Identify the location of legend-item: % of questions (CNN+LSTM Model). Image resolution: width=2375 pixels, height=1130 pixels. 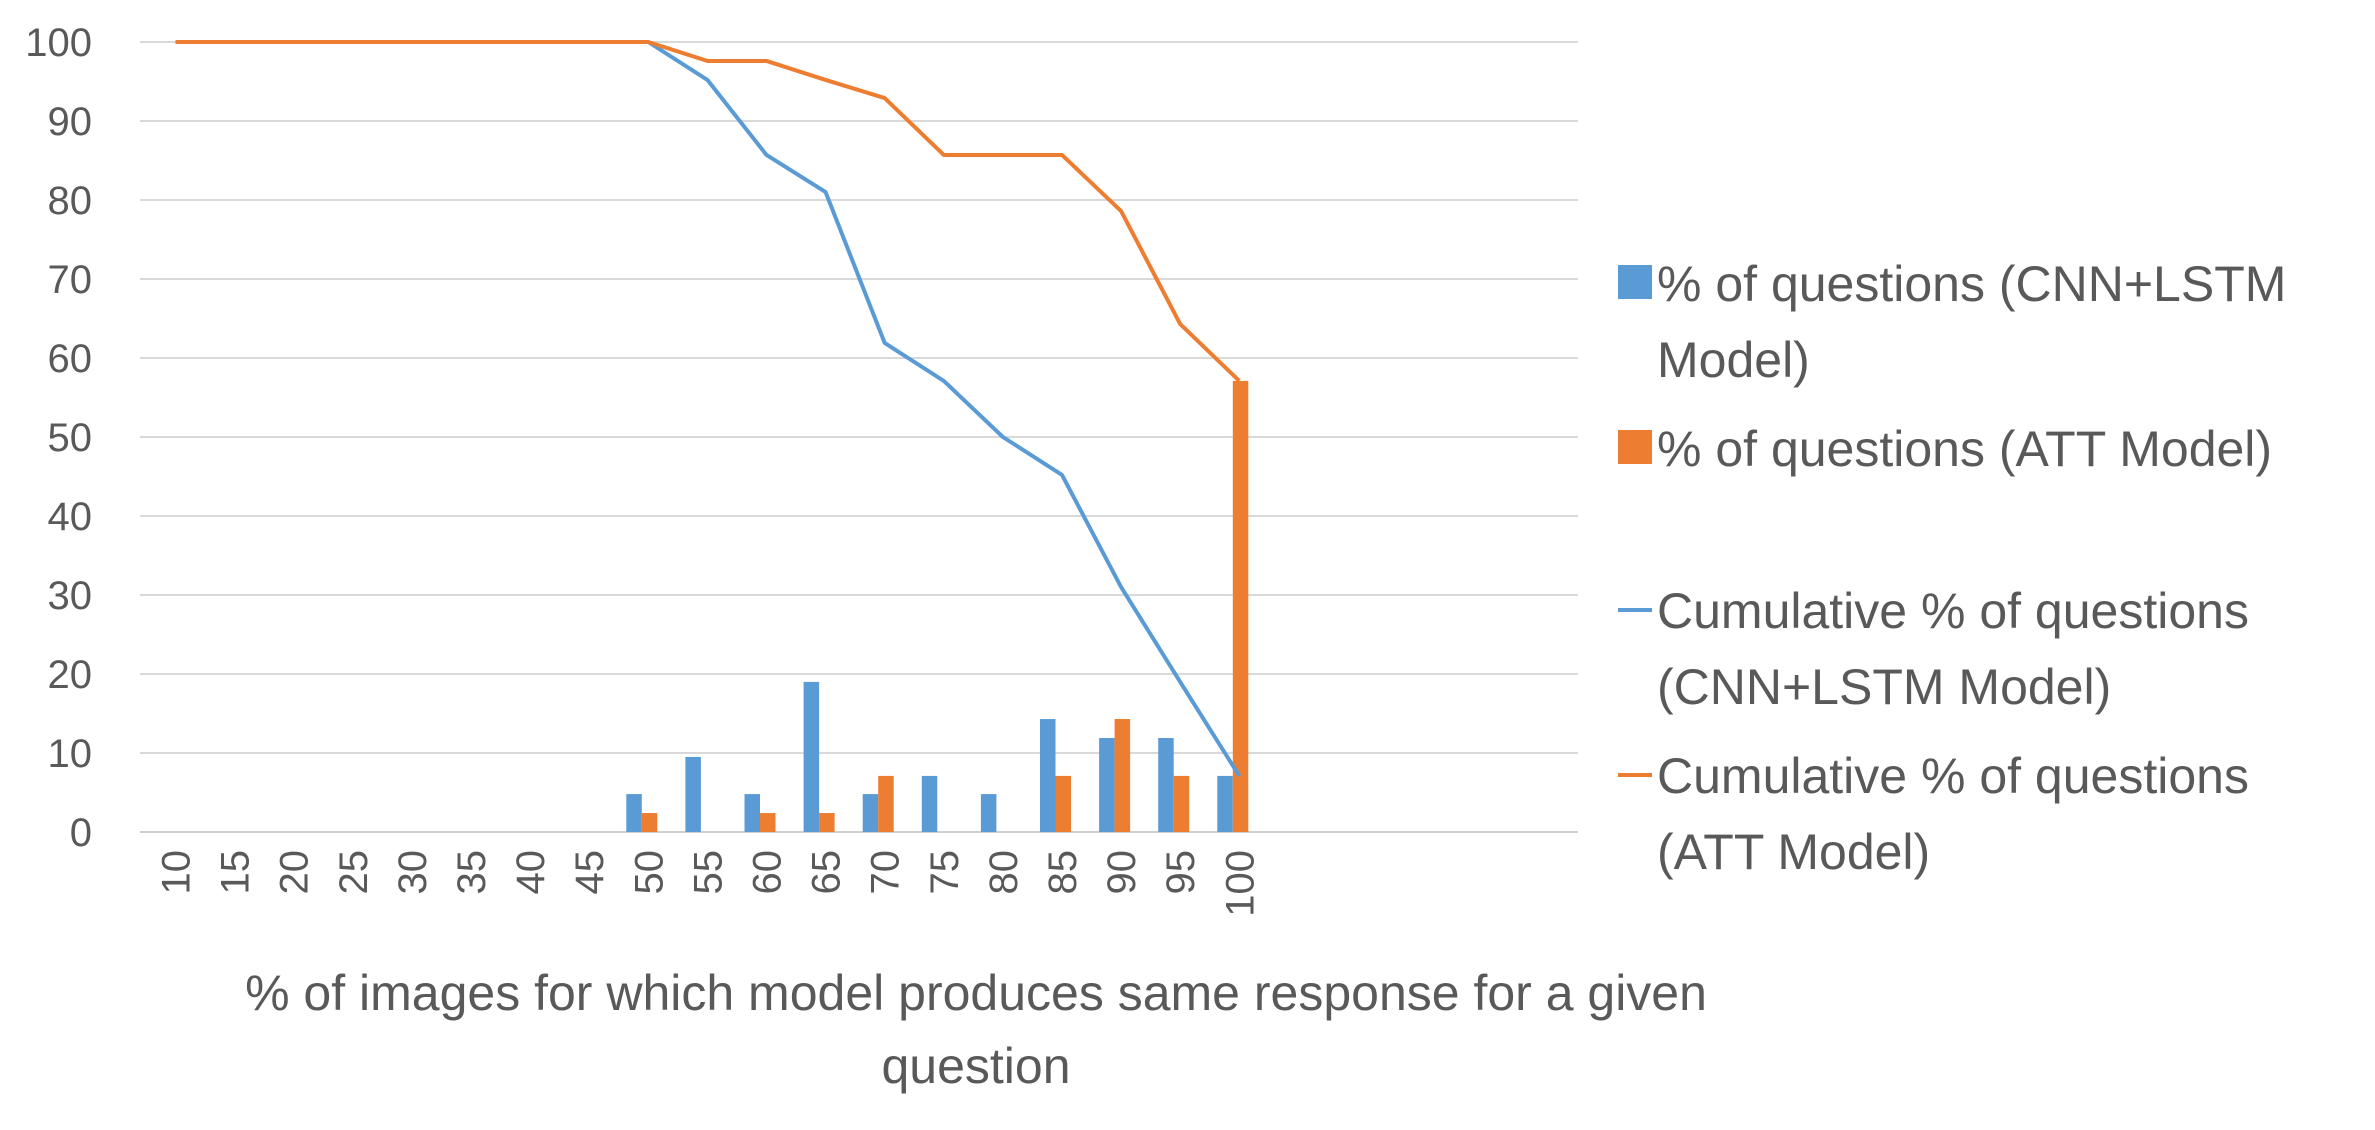
(1952, 322).